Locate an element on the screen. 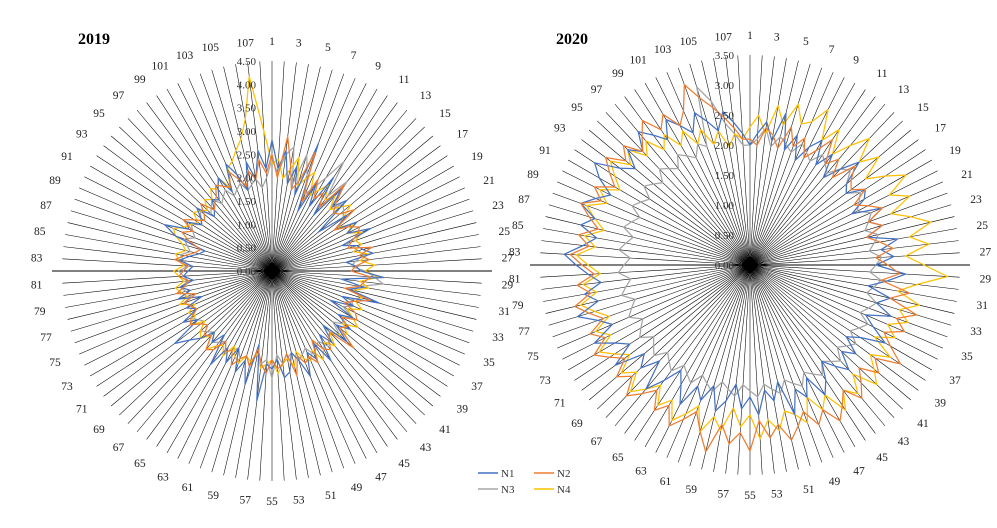 This screenshot has height=528, width=997. center-marker is located at coordinates (750, 265).